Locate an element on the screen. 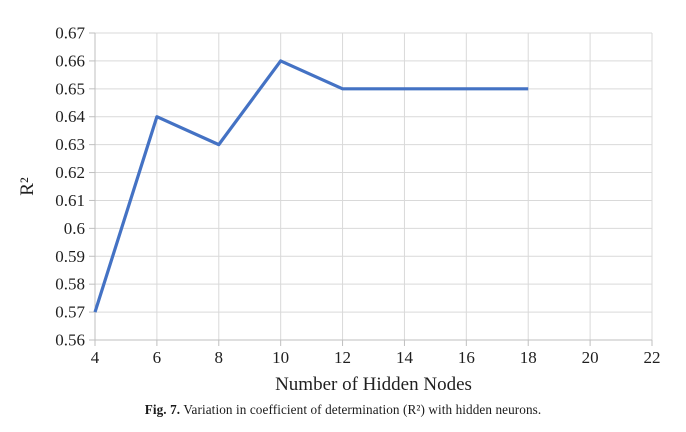 This screenshot has width=686, height=432. x-tick-label: 22 is located at coordinates (652, 357).